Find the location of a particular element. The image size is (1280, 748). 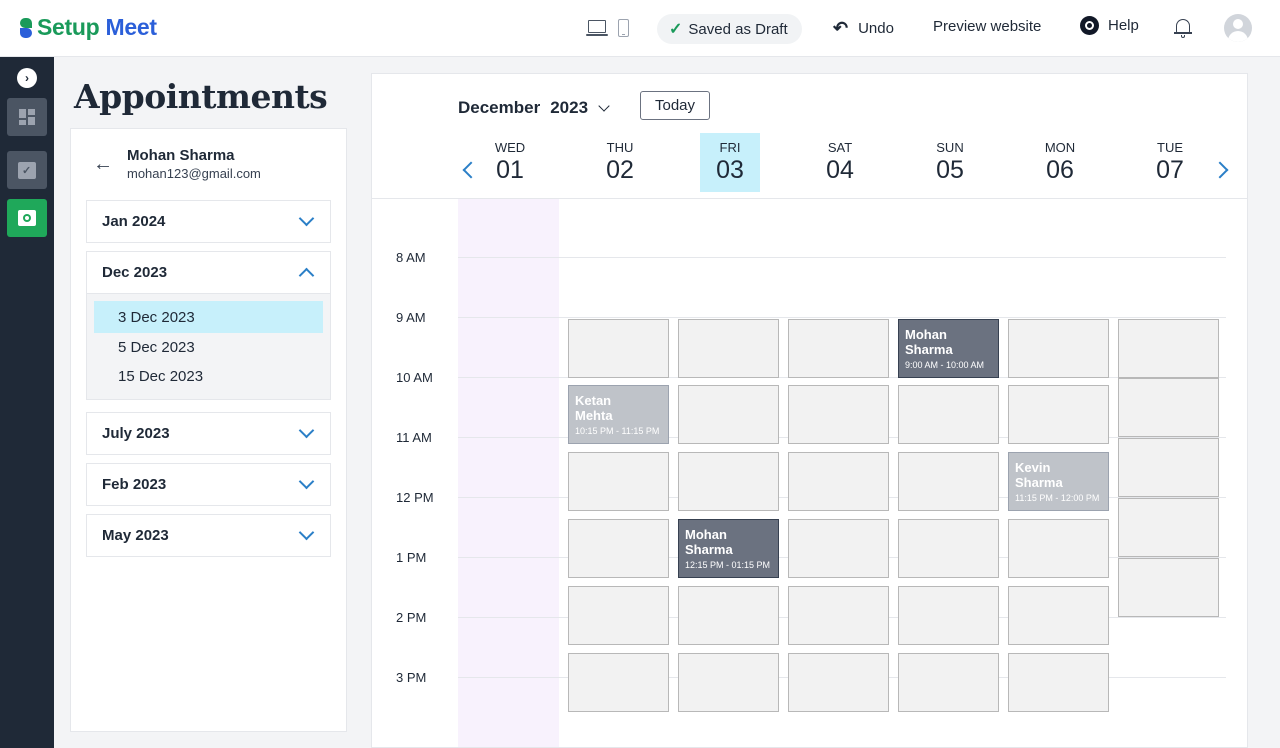

appointment-card: Ketan Mehta 10:15 PM - 11:15 PM is located at coordinates (618, 414).